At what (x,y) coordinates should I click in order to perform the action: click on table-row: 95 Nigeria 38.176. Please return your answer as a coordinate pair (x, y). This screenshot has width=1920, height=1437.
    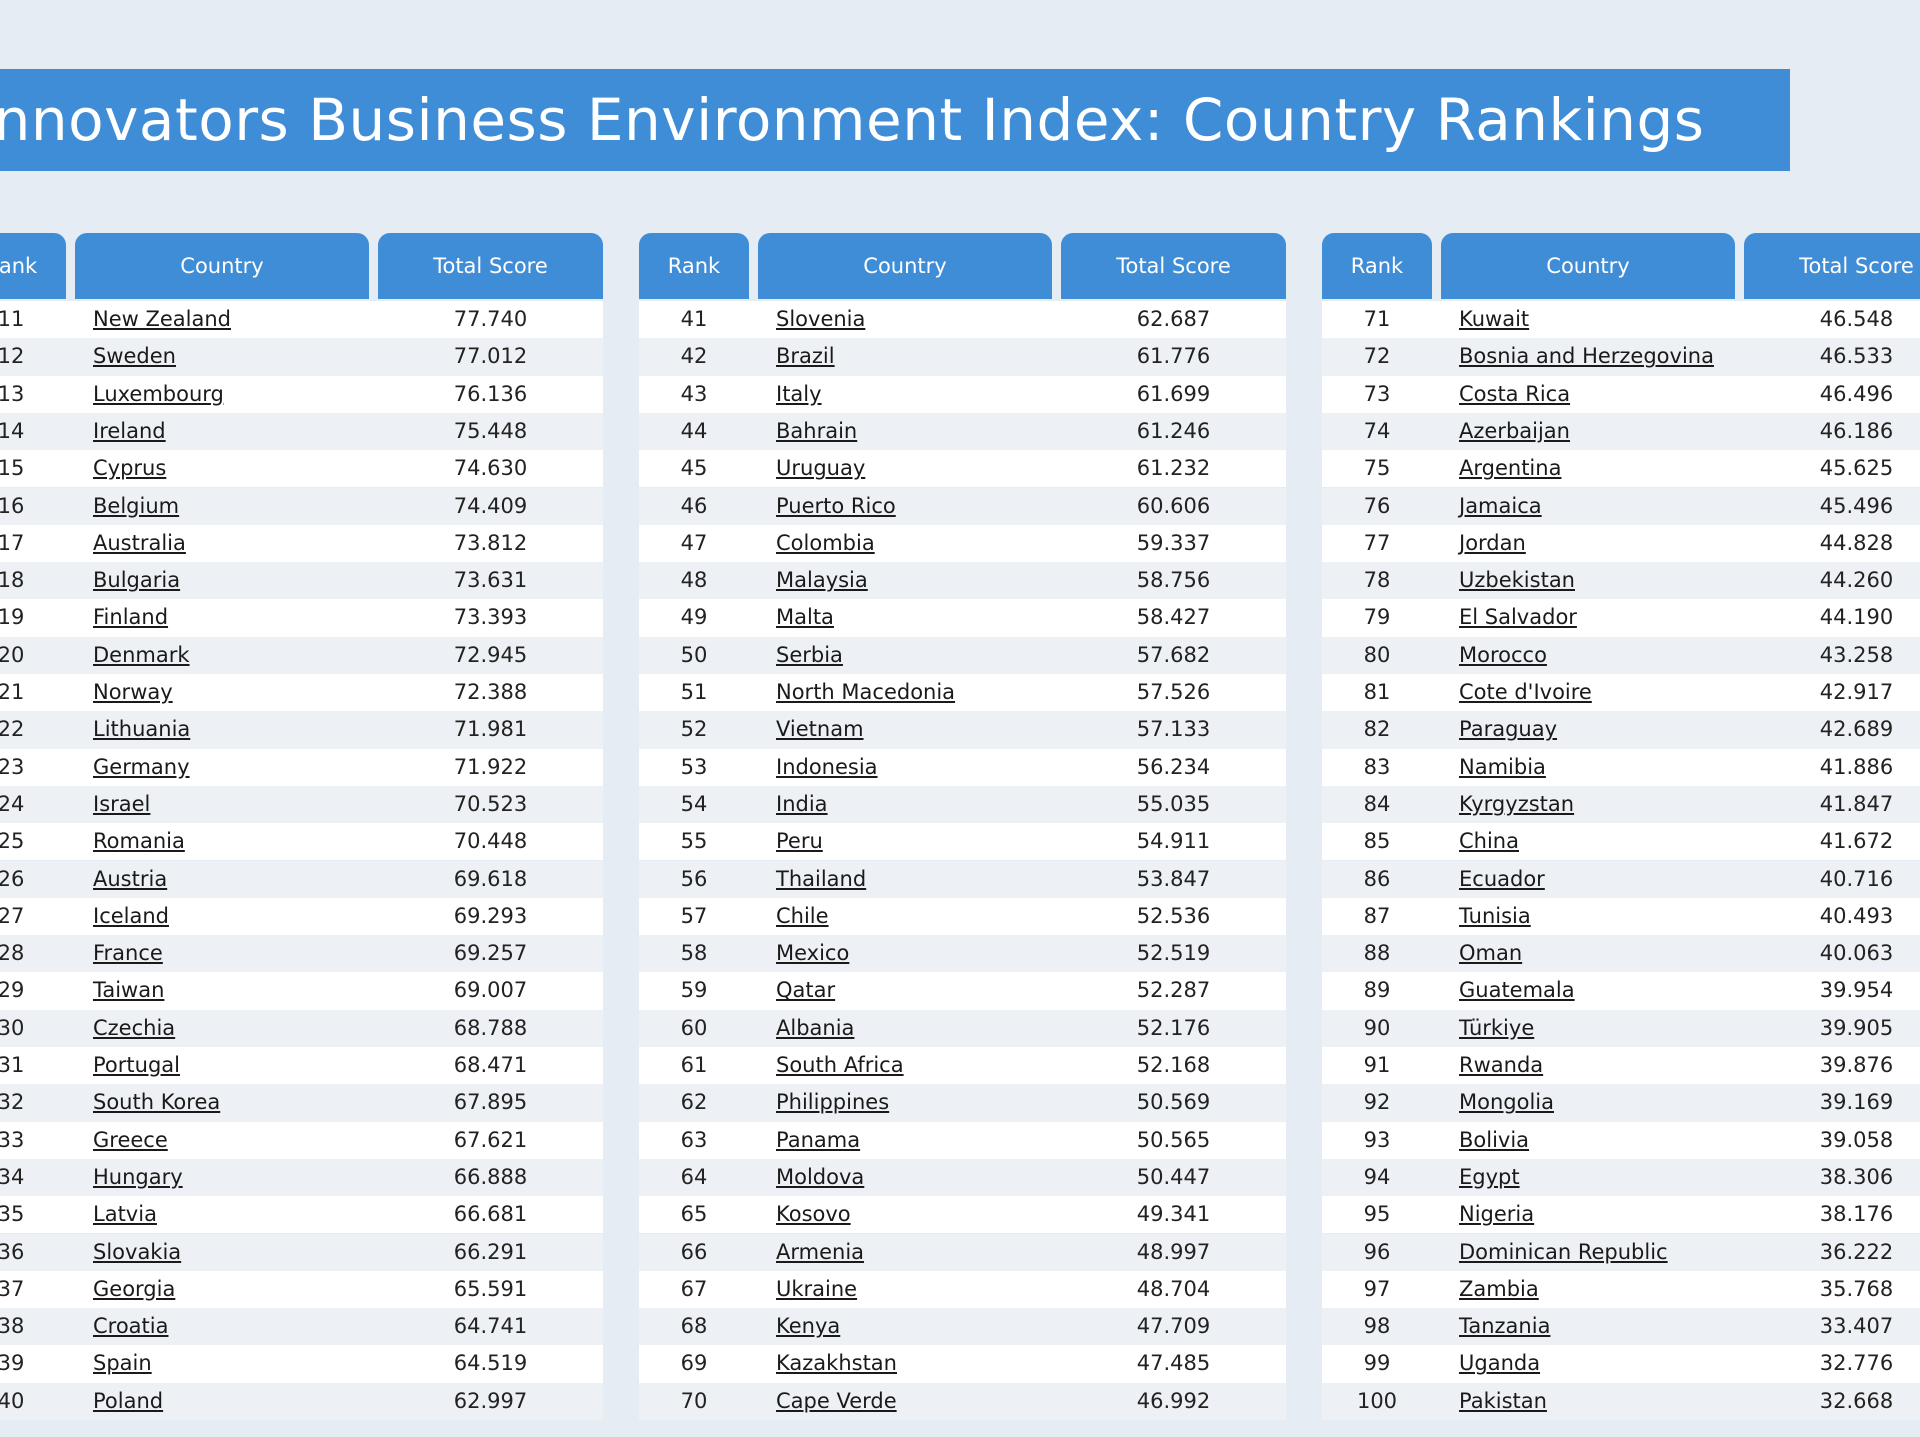
    Looking at the image, I should click on (1621, 1215).